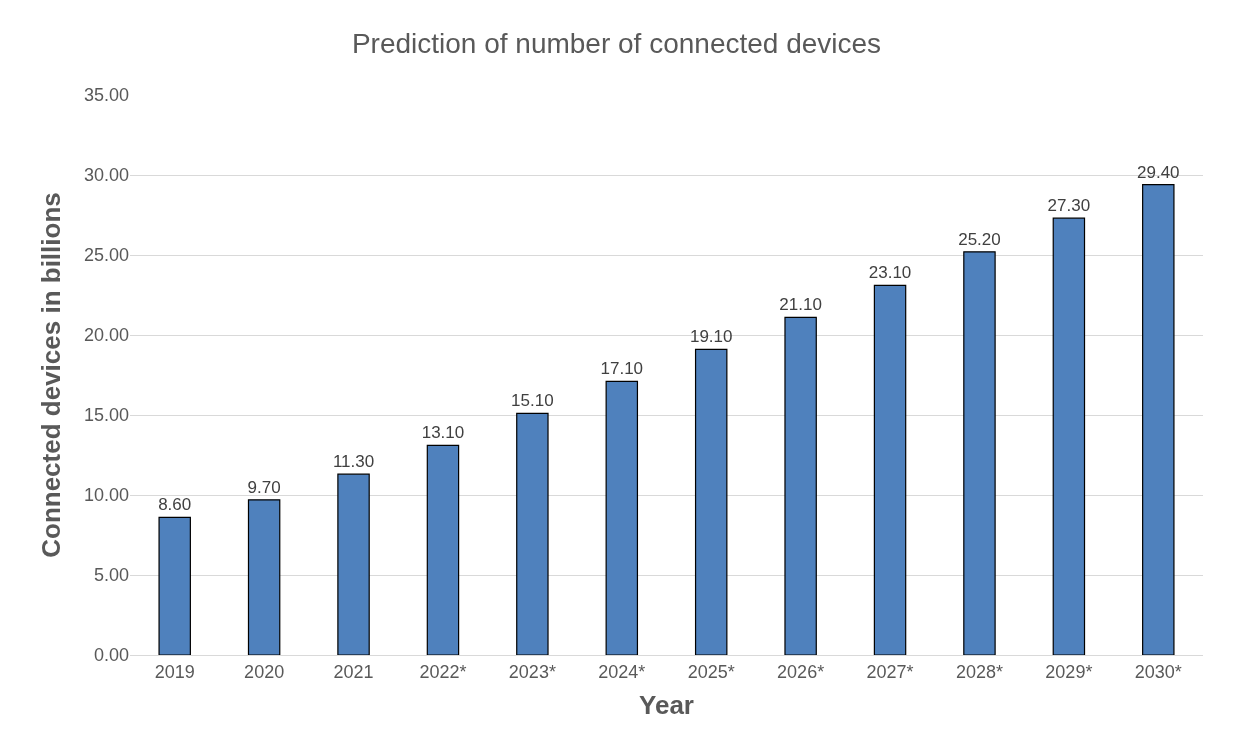 This screenshot has width=1233, height=750. I want to click on data-label: 13.10, so click(443, 433).